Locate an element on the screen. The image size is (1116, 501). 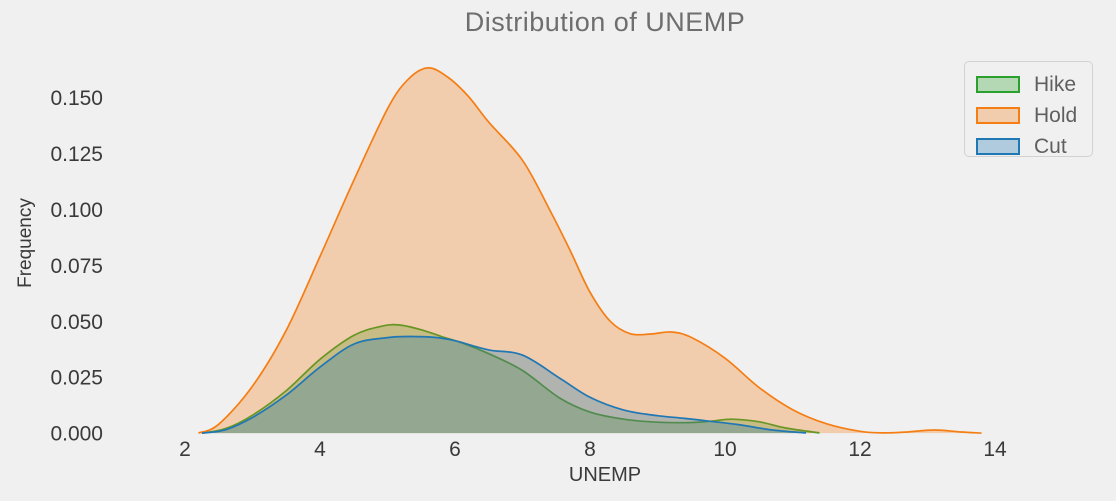
x-axis-label: UNEMP is located at coordinates (605, 475).